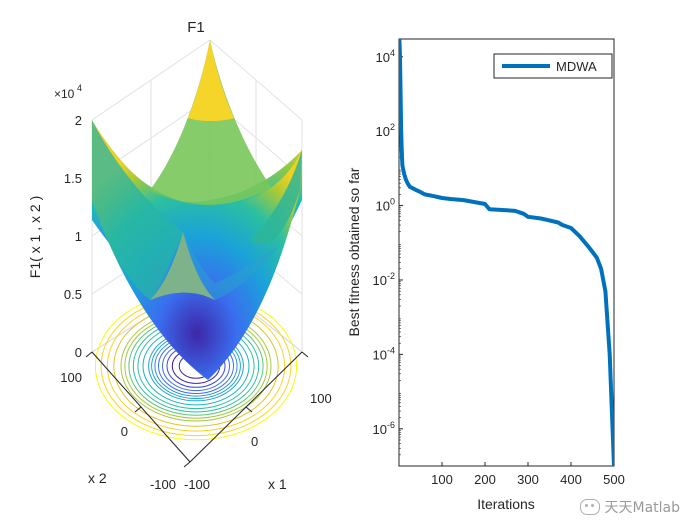 The image size is (700, 525). What do you see at coordinates (384, 279) in the screenshot?
I see `y-tick-label: 10⁻²` at bounding box center [384, 279].